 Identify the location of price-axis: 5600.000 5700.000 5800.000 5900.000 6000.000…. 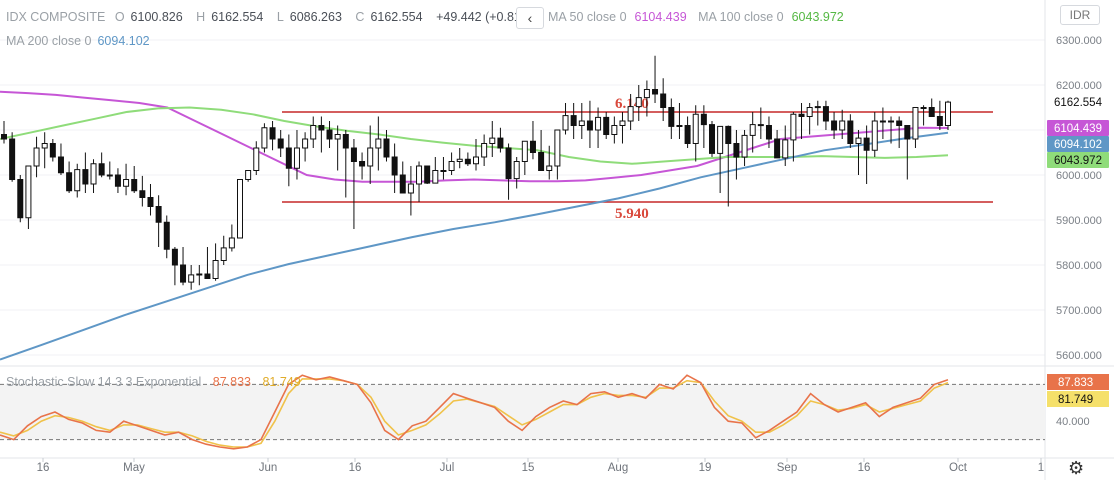
(1073, 240).